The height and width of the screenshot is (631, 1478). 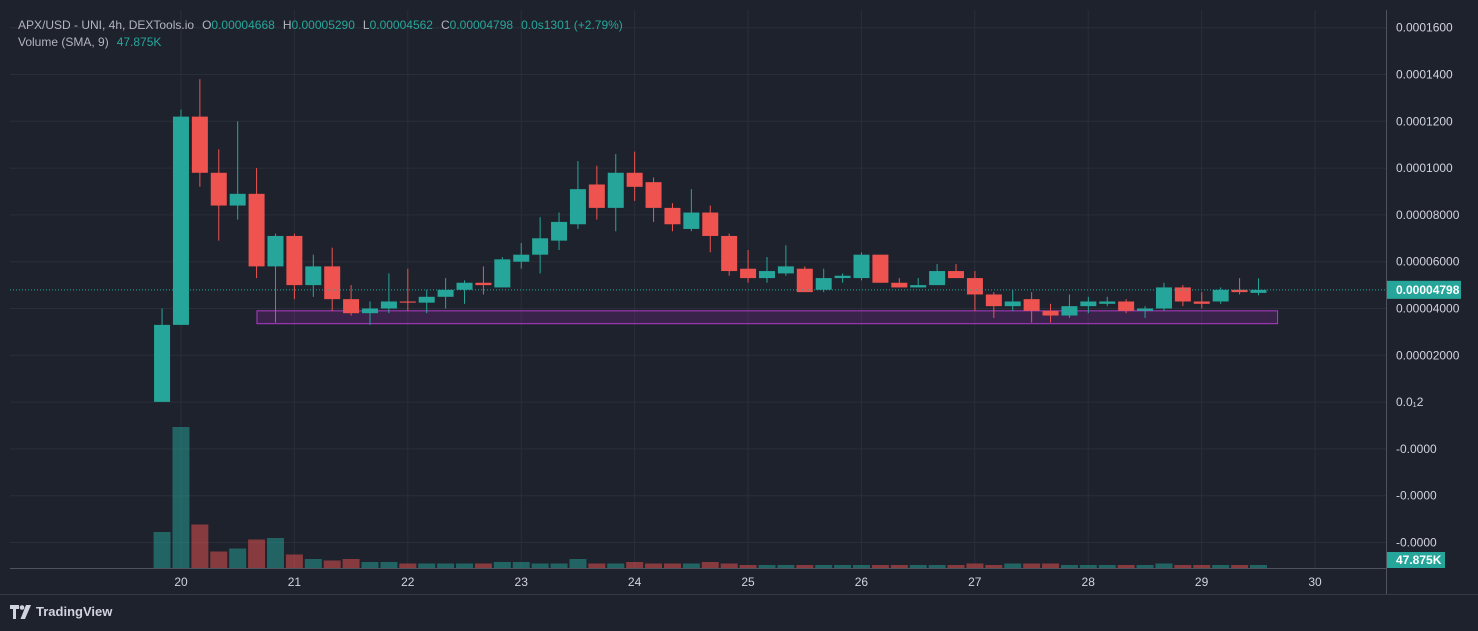 I want to click on high-label: H, so click(x=287, y=25).